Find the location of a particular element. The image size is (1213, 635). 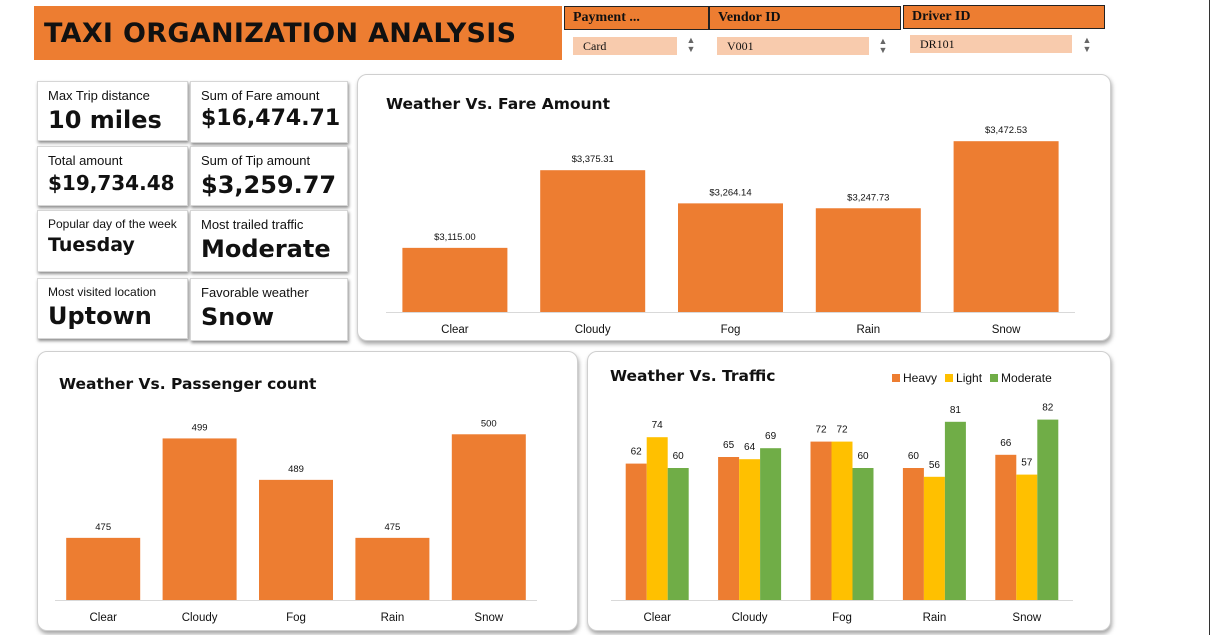

driver-slicer-item: DR101 is located at coordinates (991, 44).